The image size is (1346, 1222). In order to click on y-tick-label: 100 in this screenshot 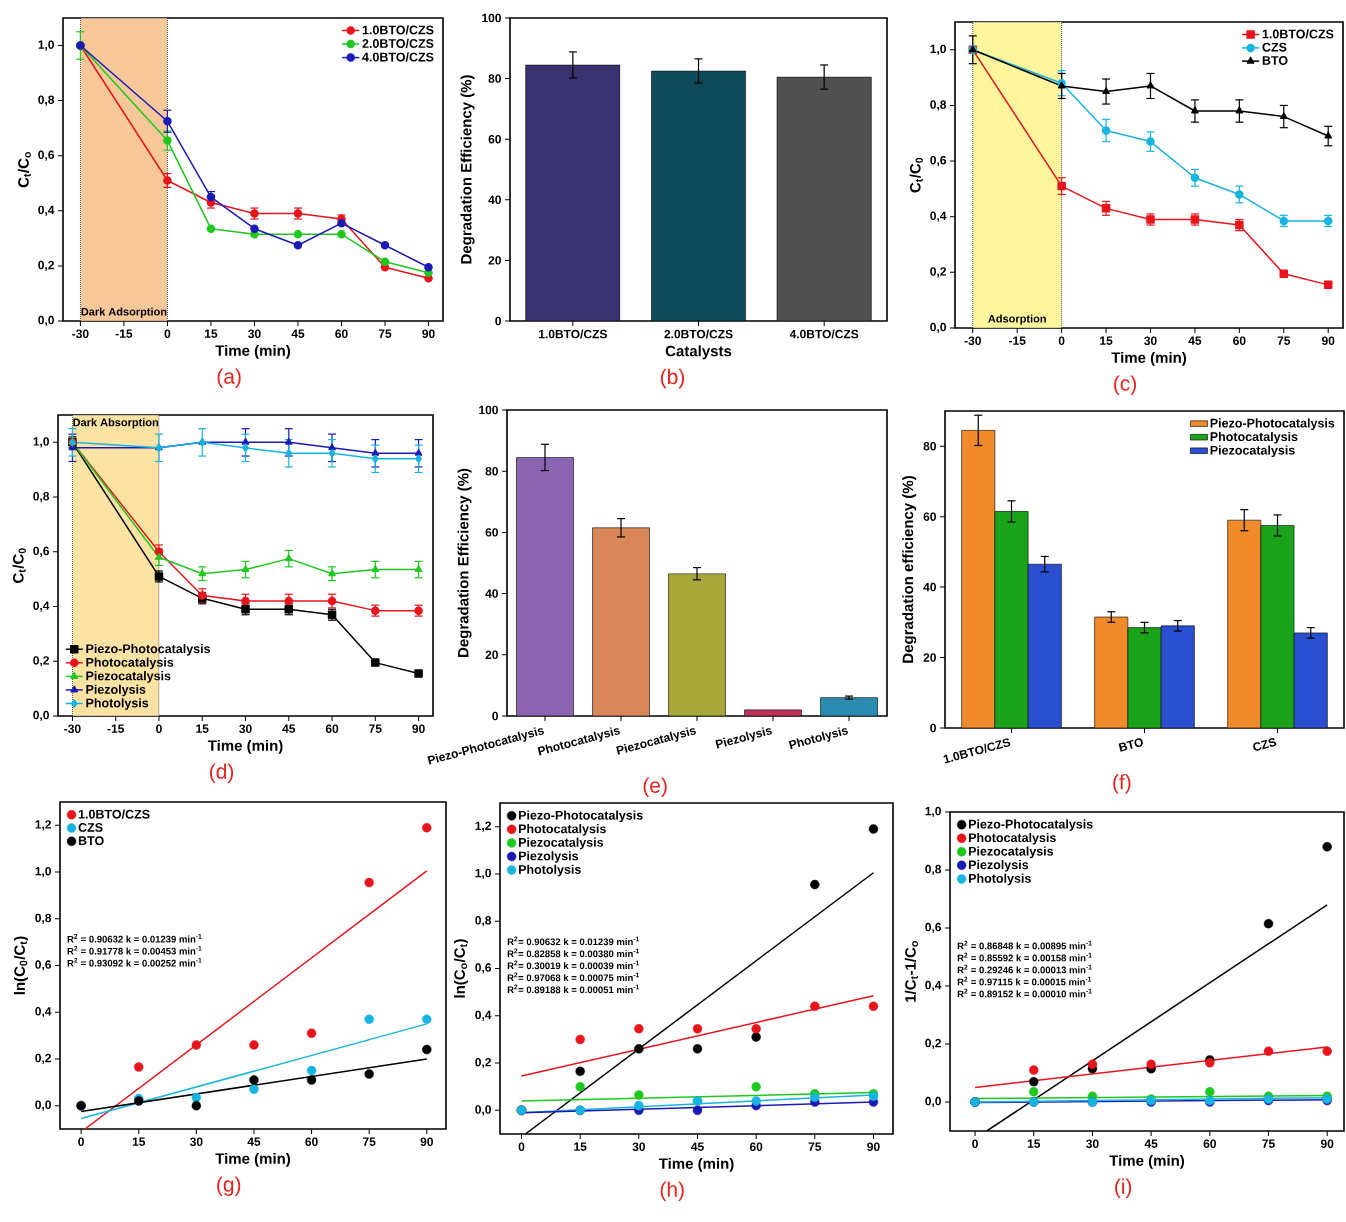, I will do `click(488, 410)`.